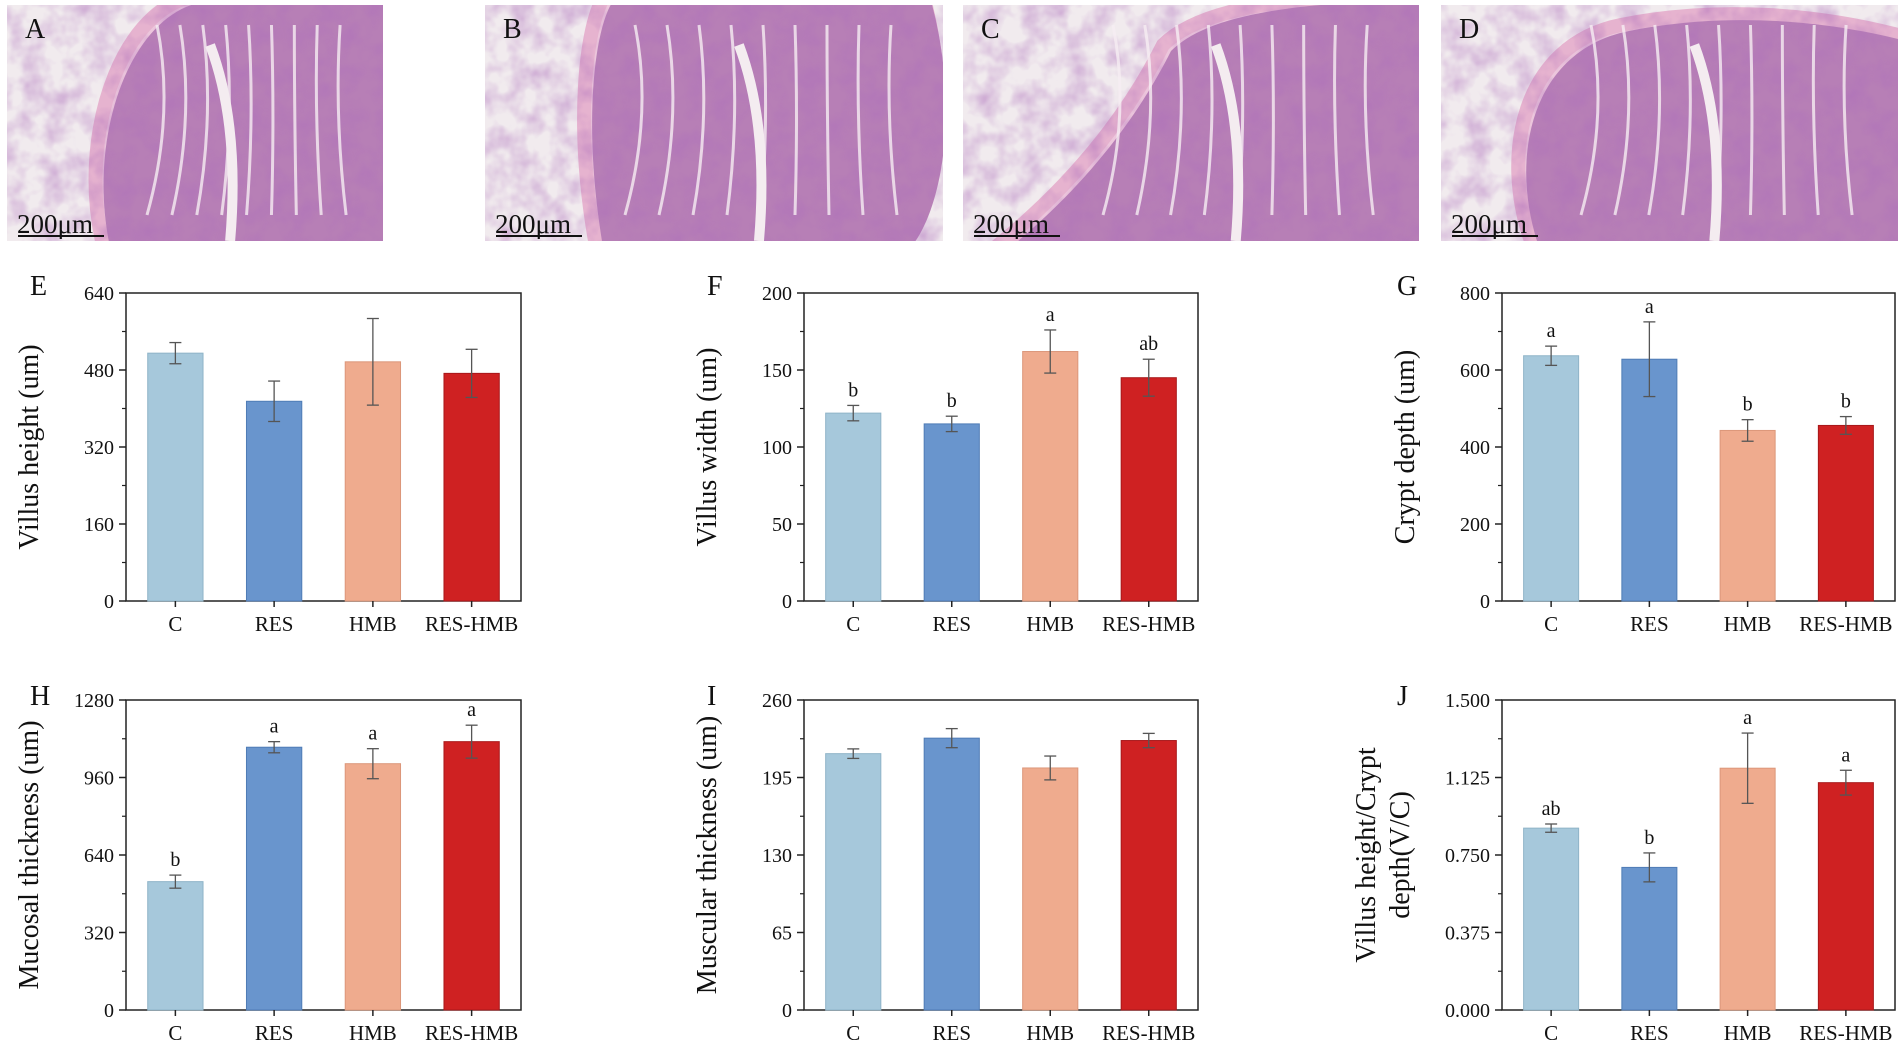 Image resolution: width=1902 pixels, height=1043 pixels. I want to click on panel-label: A, so click(35, 29).